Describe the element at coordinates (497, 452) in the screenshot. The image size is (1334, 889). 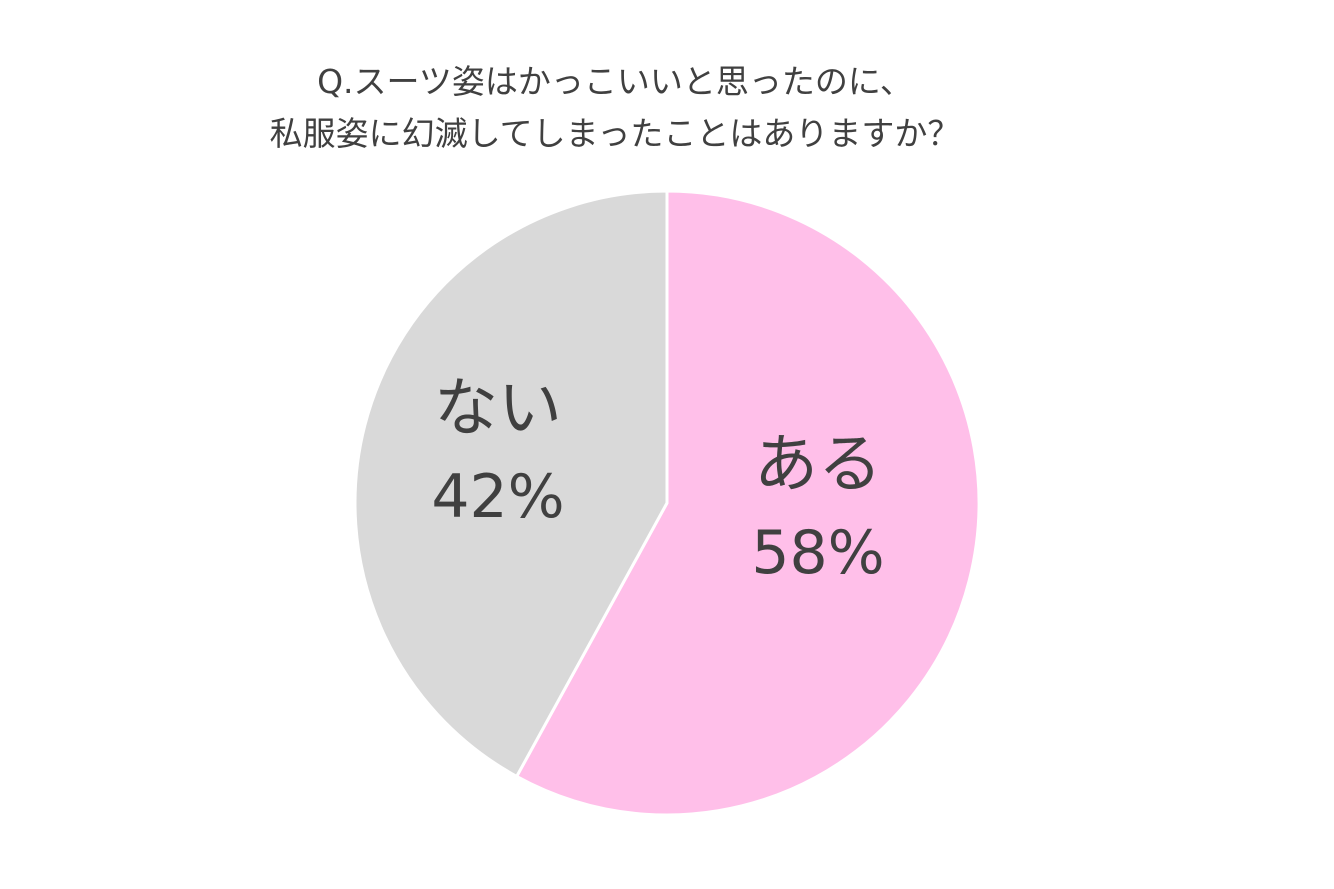
I see `slice-label-nai: ない 42%` at that location.